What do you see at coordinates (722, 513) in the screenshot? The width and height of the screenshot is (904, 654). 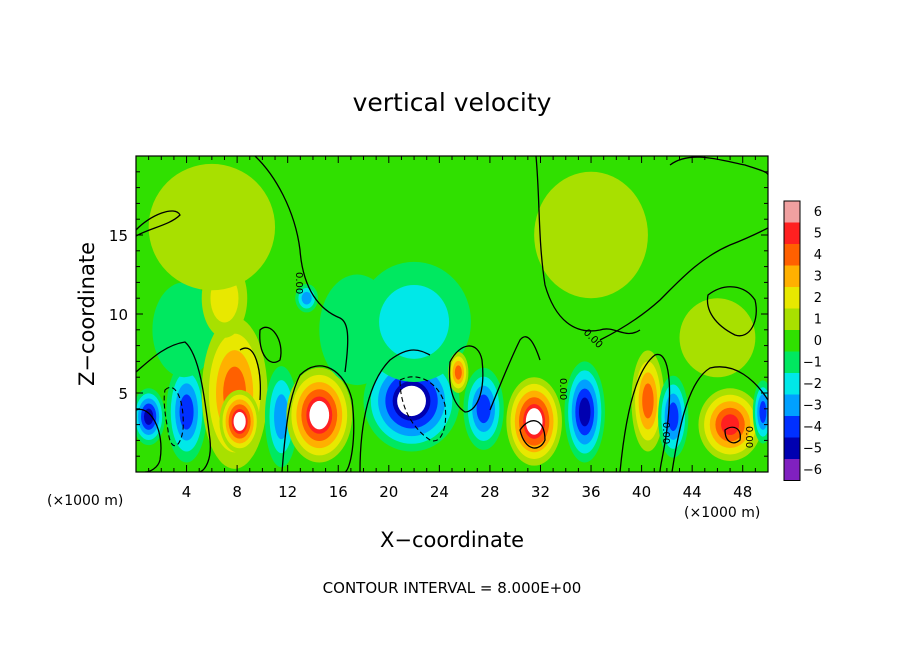 I see `x-unit-label-right: (×1000 m)` at bounding box center [722, 513].